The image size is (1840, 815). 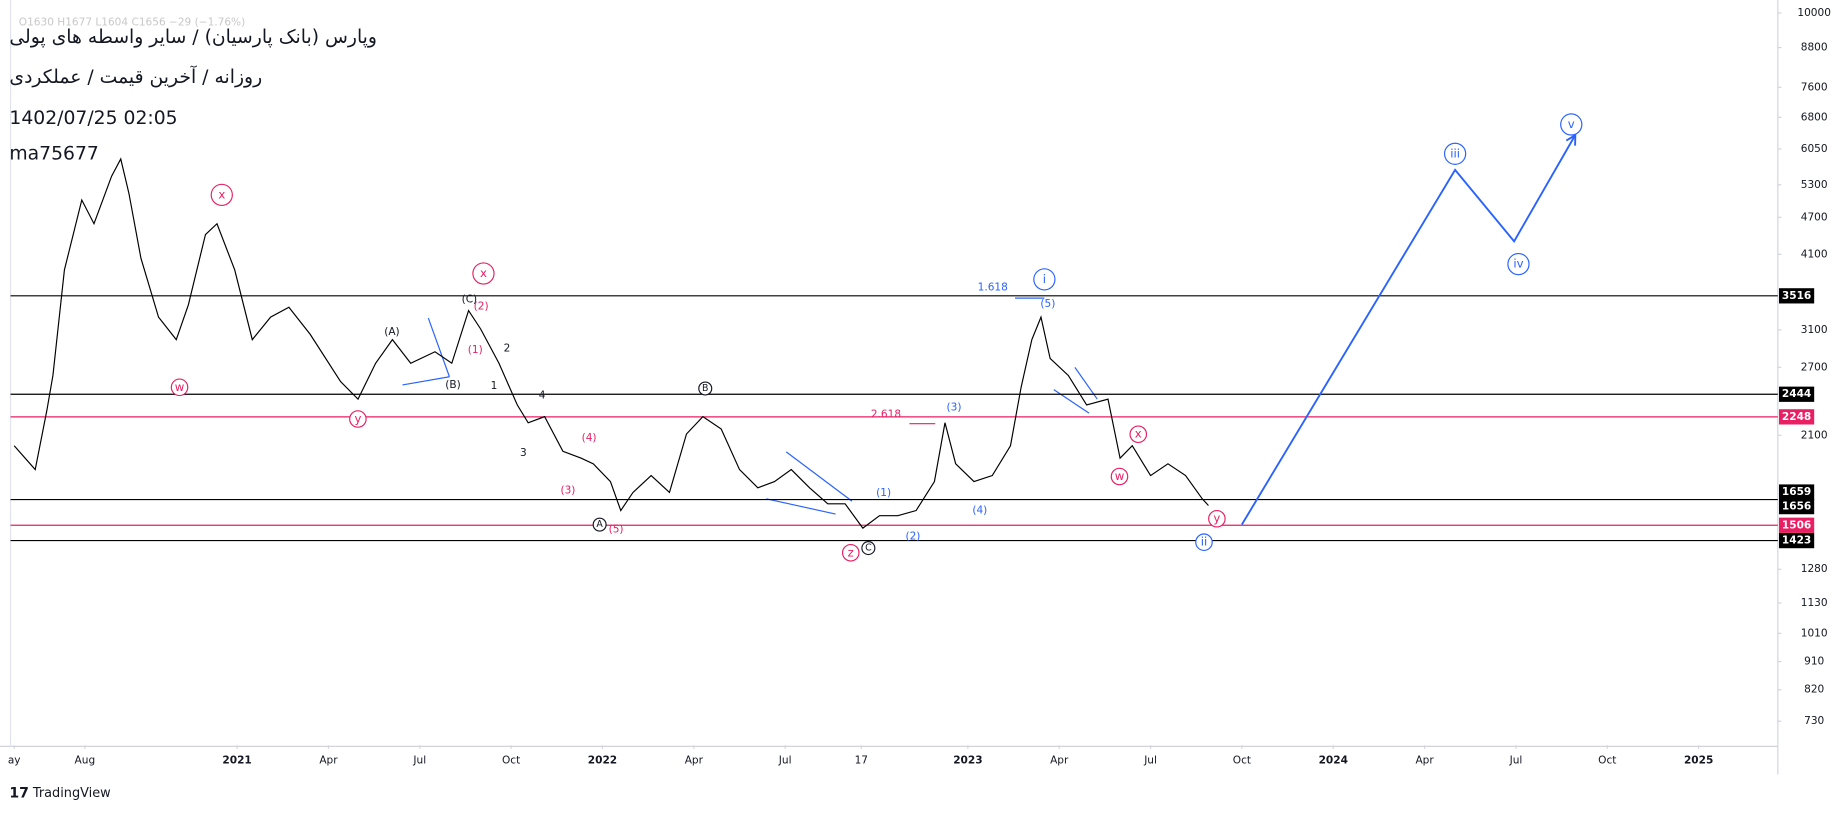 I want to click on y-tick-label: 8800, so click(x=1814, y=48).